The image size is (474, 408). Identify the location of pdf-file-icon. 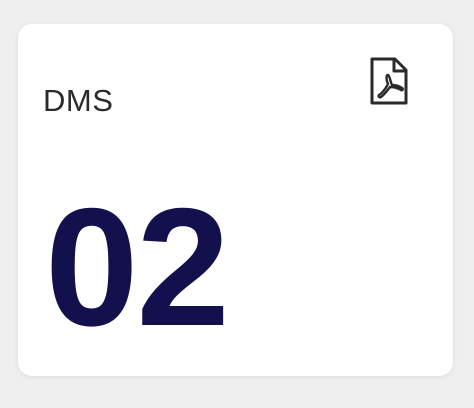
(389, 81).